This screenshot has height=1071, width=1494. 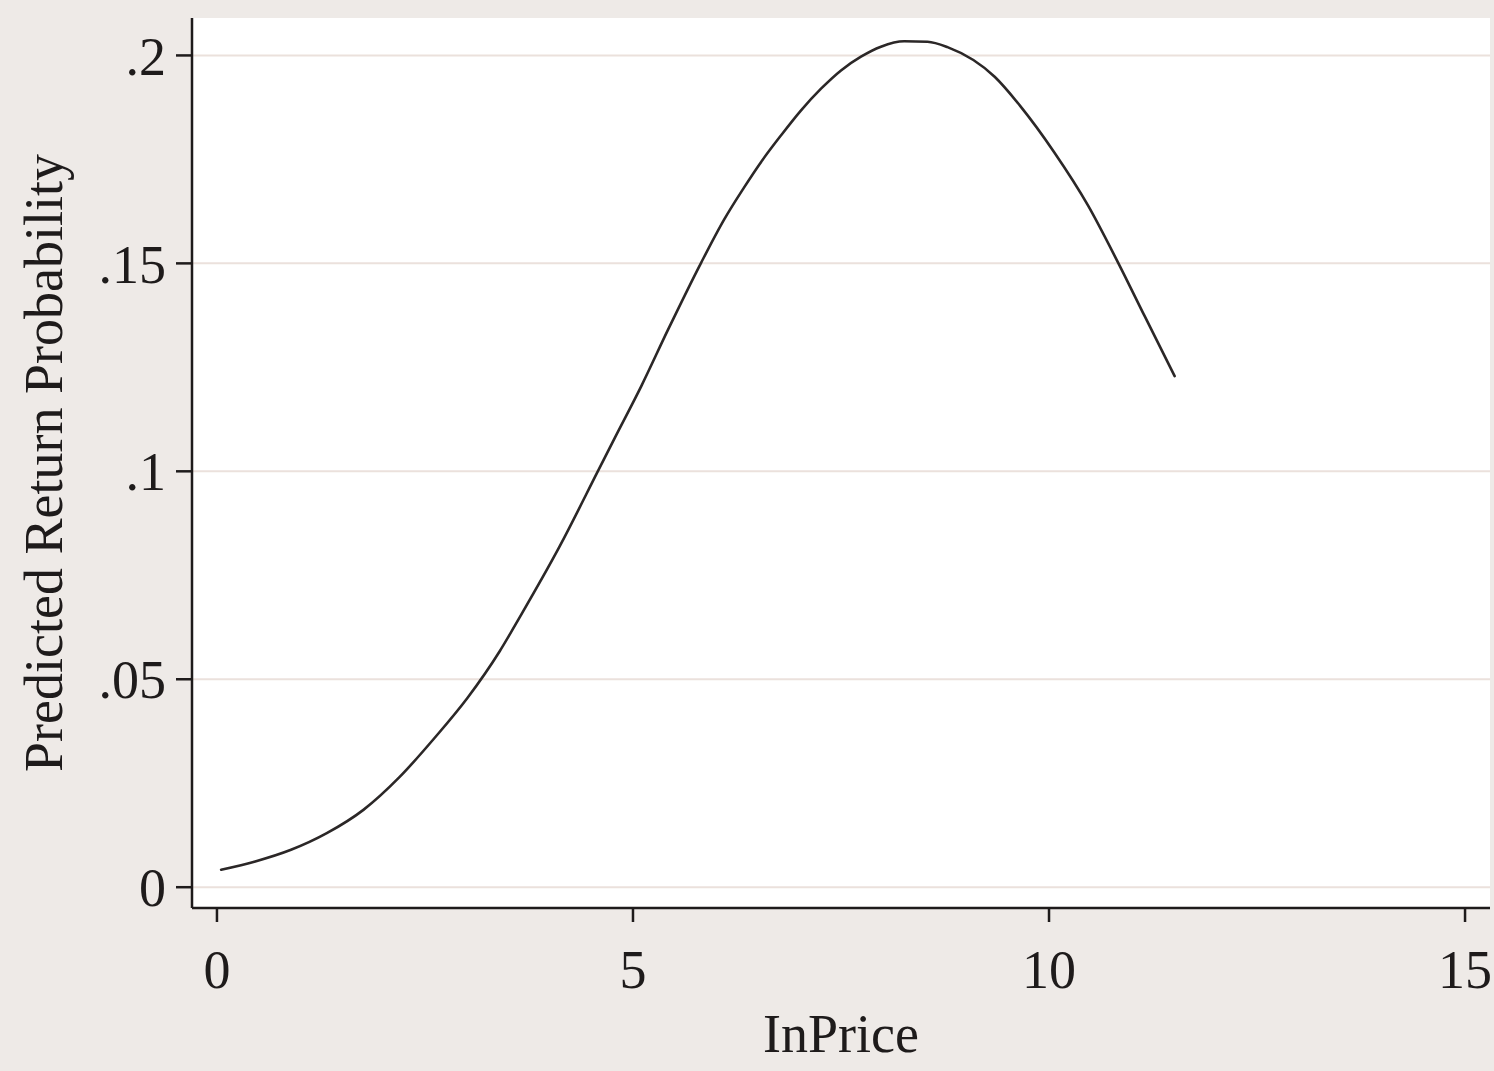 I want to click on y-tick-label: .1, so click(x=145, y=472).